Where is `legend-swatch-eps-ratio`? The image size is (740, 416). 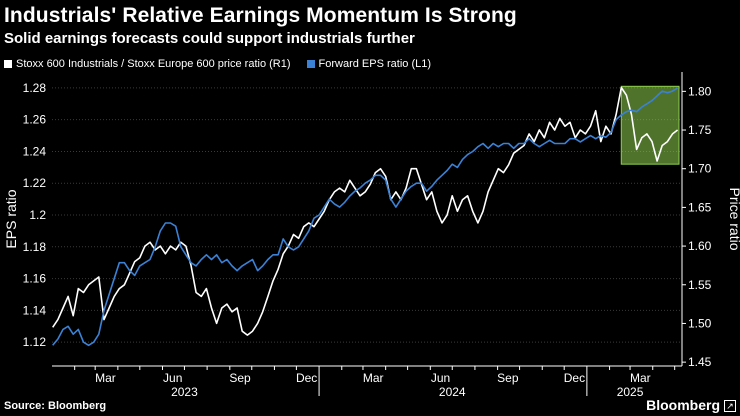 legend-swatch-eps-ratio is located at coordinates (310, 64).